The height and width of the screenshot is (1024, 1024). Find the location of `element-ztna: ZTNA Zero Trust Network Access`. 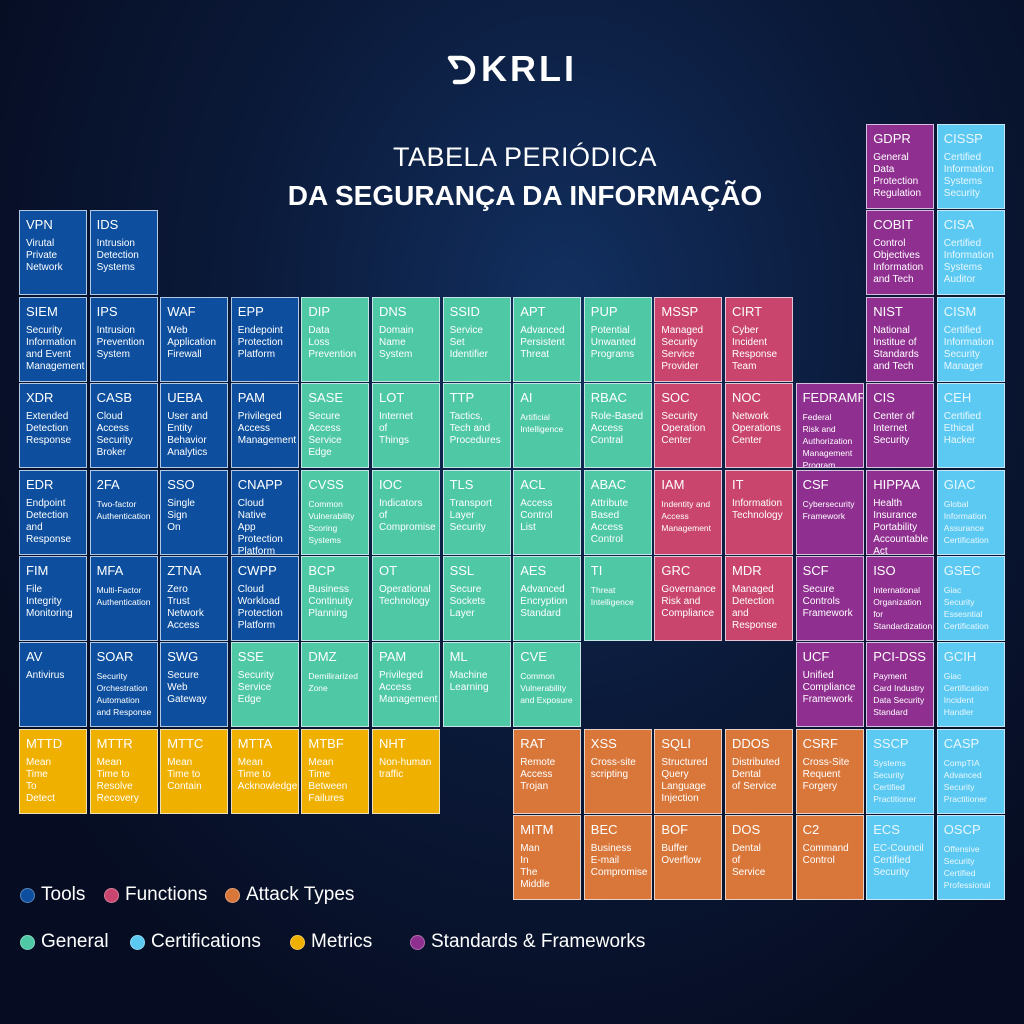

element-ztna: ZTNA Zero Trust Network Access is located at coordinates (194, 598).